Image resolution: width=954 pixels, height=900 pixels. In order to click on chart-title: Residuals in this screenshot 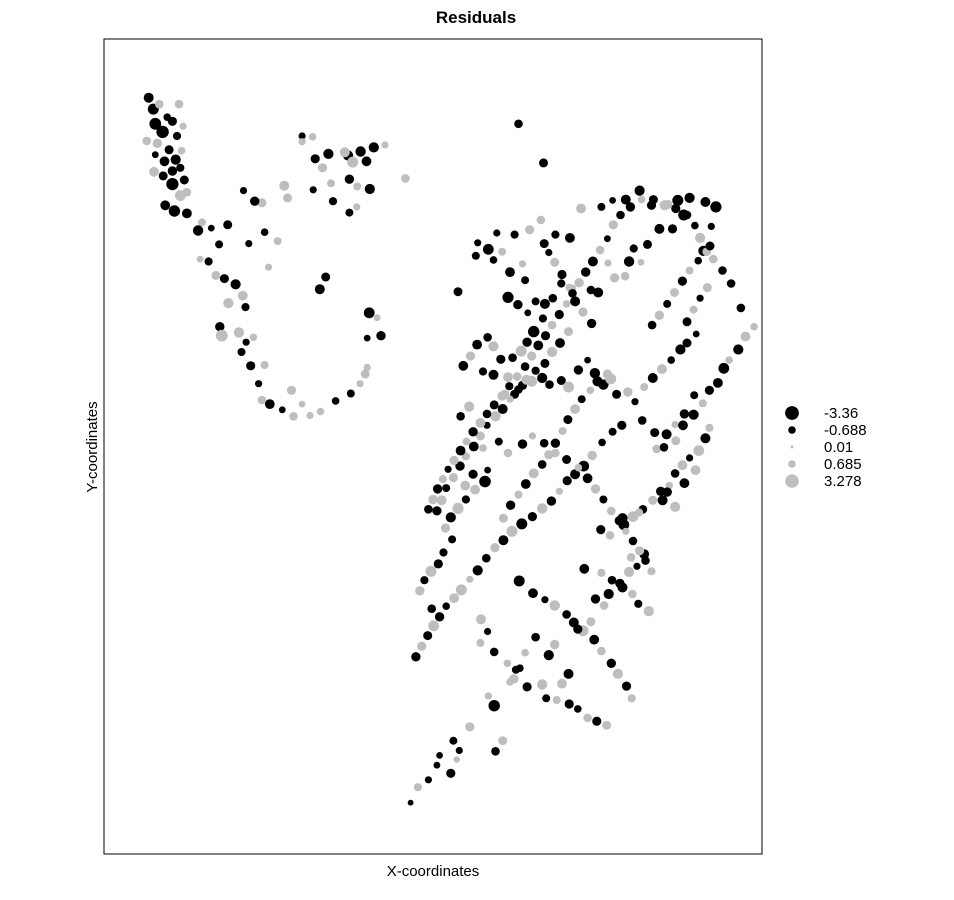, I will do `click(476, 17)`.